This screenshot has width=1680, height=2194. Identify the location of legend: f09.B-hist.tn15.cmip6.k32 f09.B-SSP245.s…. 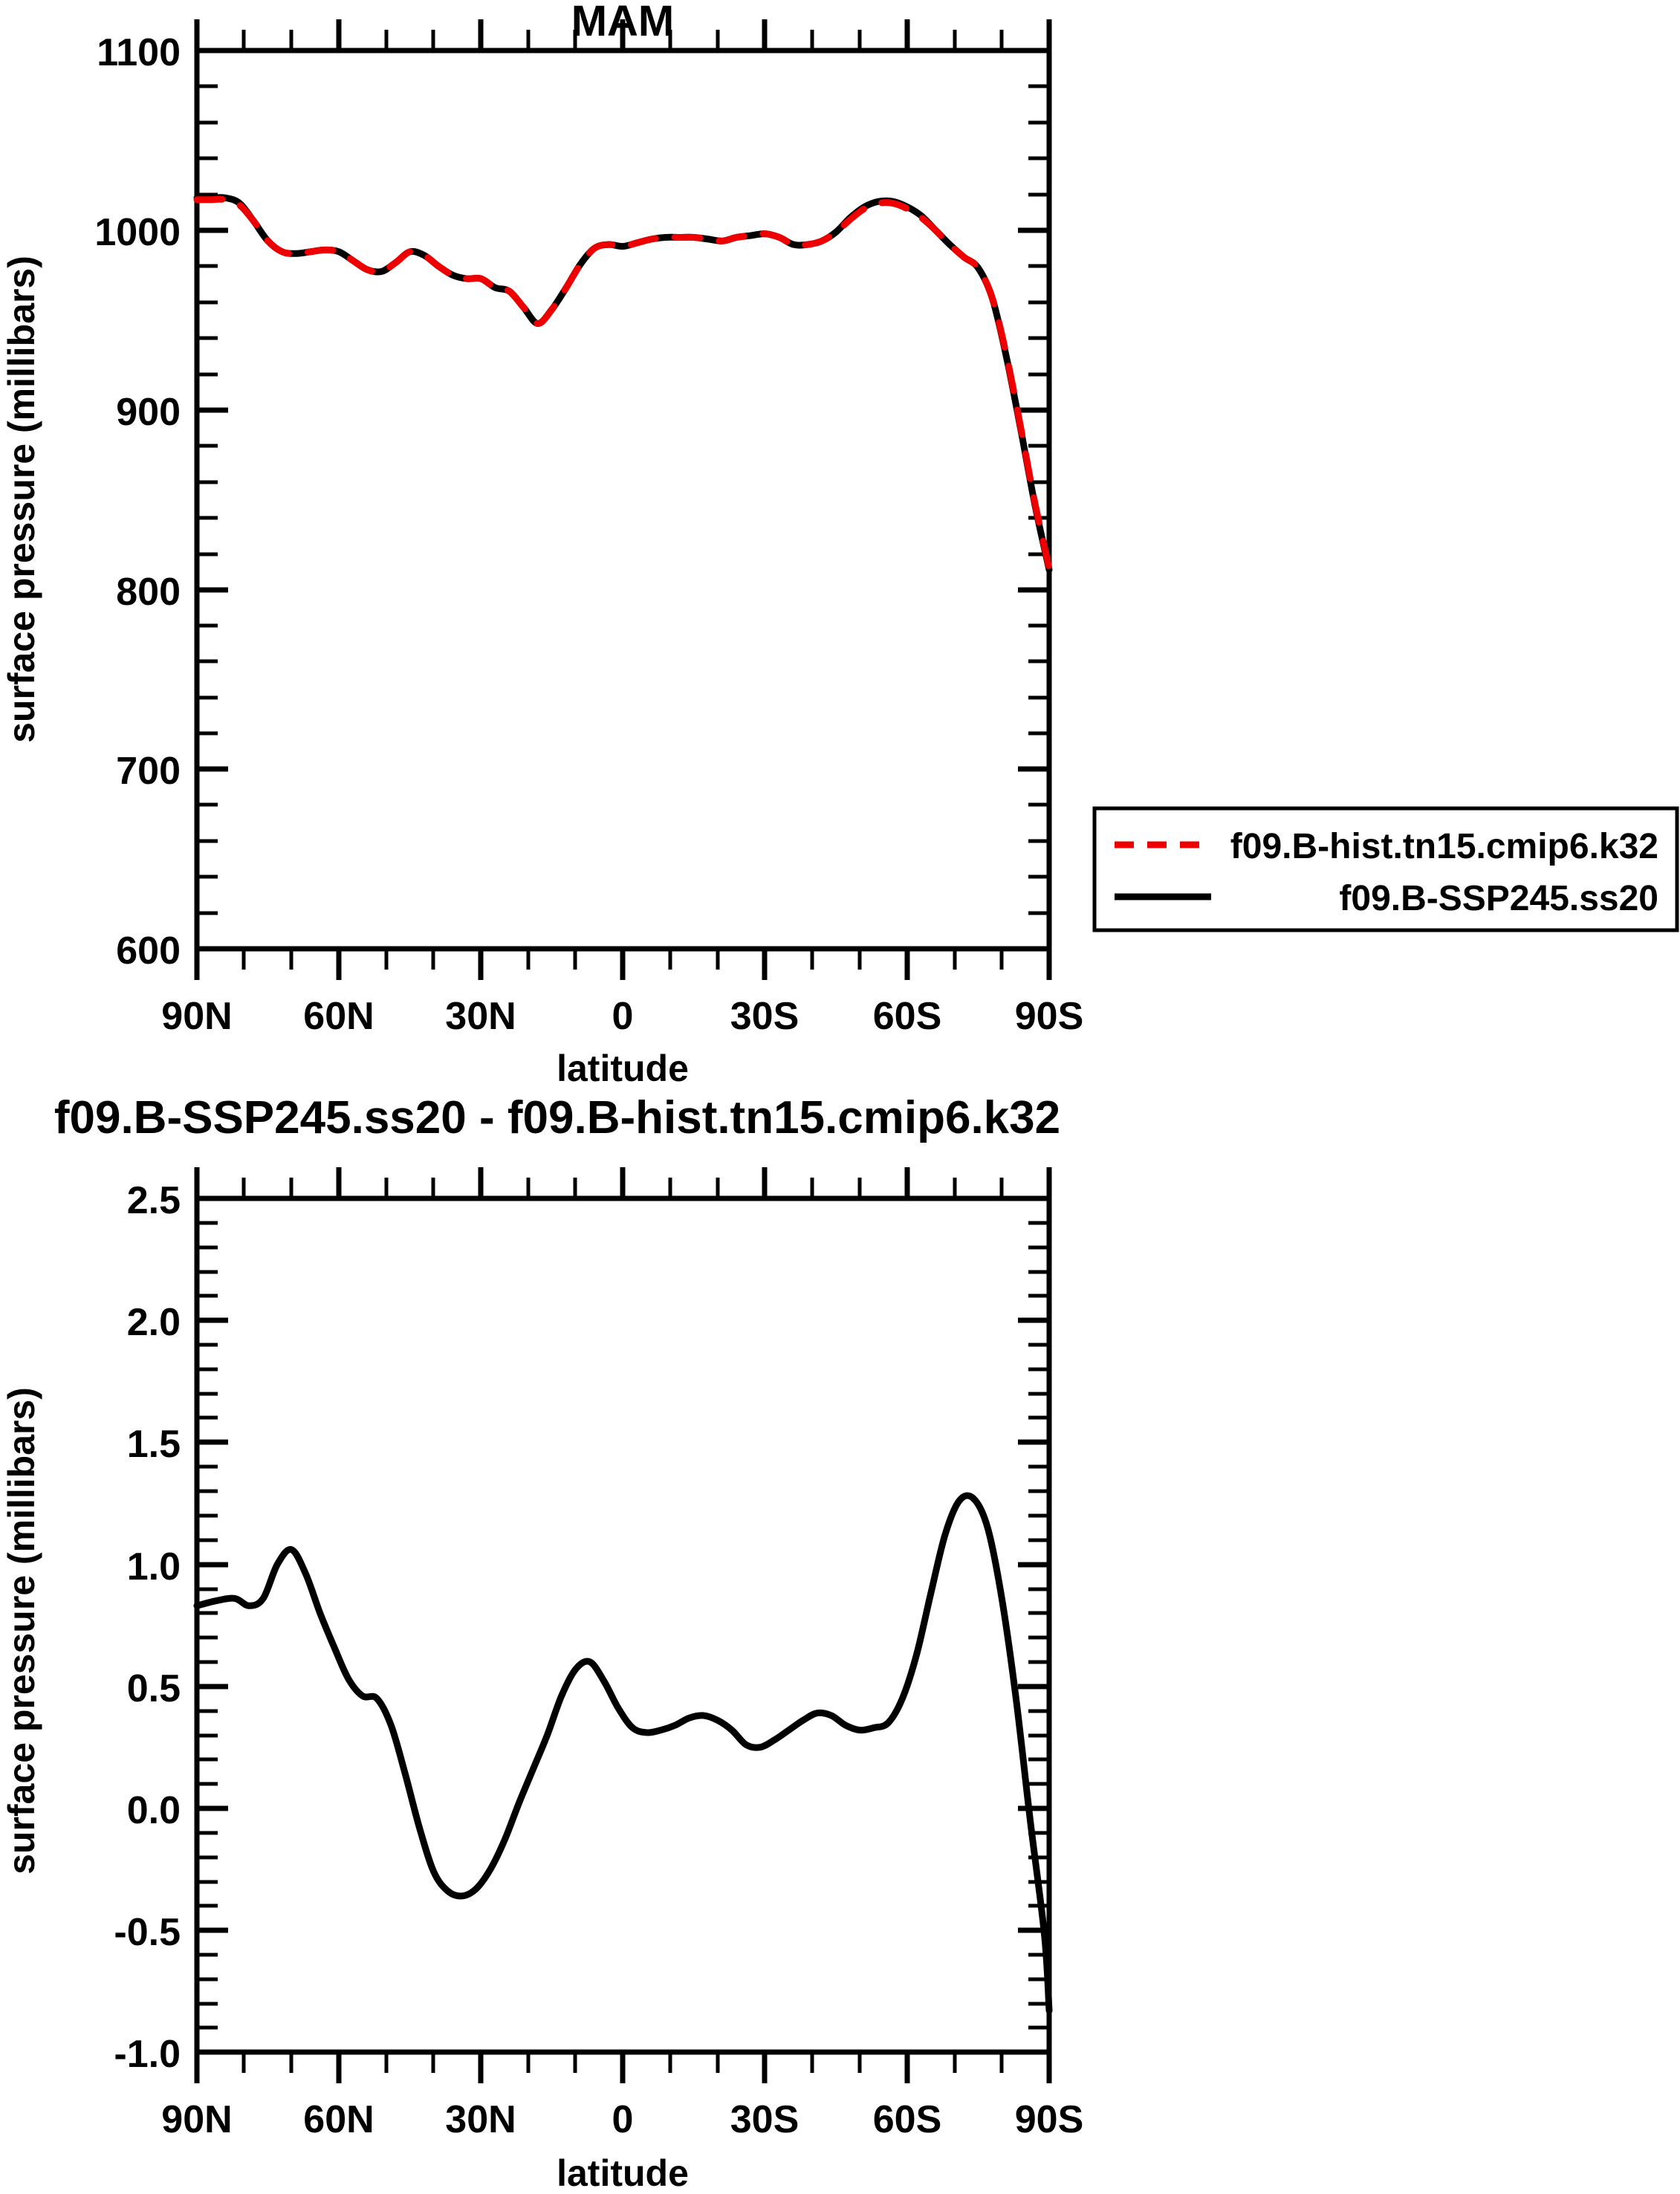
(1385, 869).